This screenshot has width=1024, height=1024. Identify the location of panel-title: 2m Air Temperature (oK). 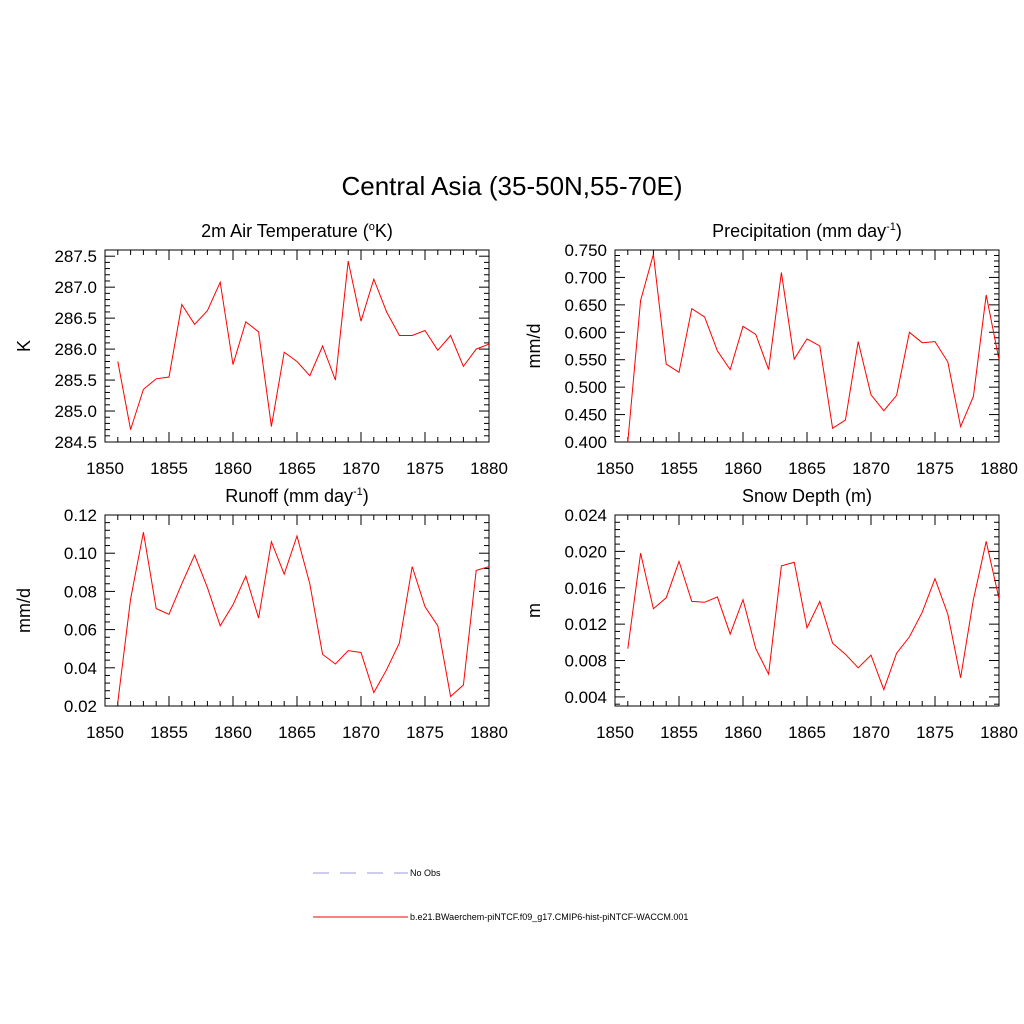
(297, 231).